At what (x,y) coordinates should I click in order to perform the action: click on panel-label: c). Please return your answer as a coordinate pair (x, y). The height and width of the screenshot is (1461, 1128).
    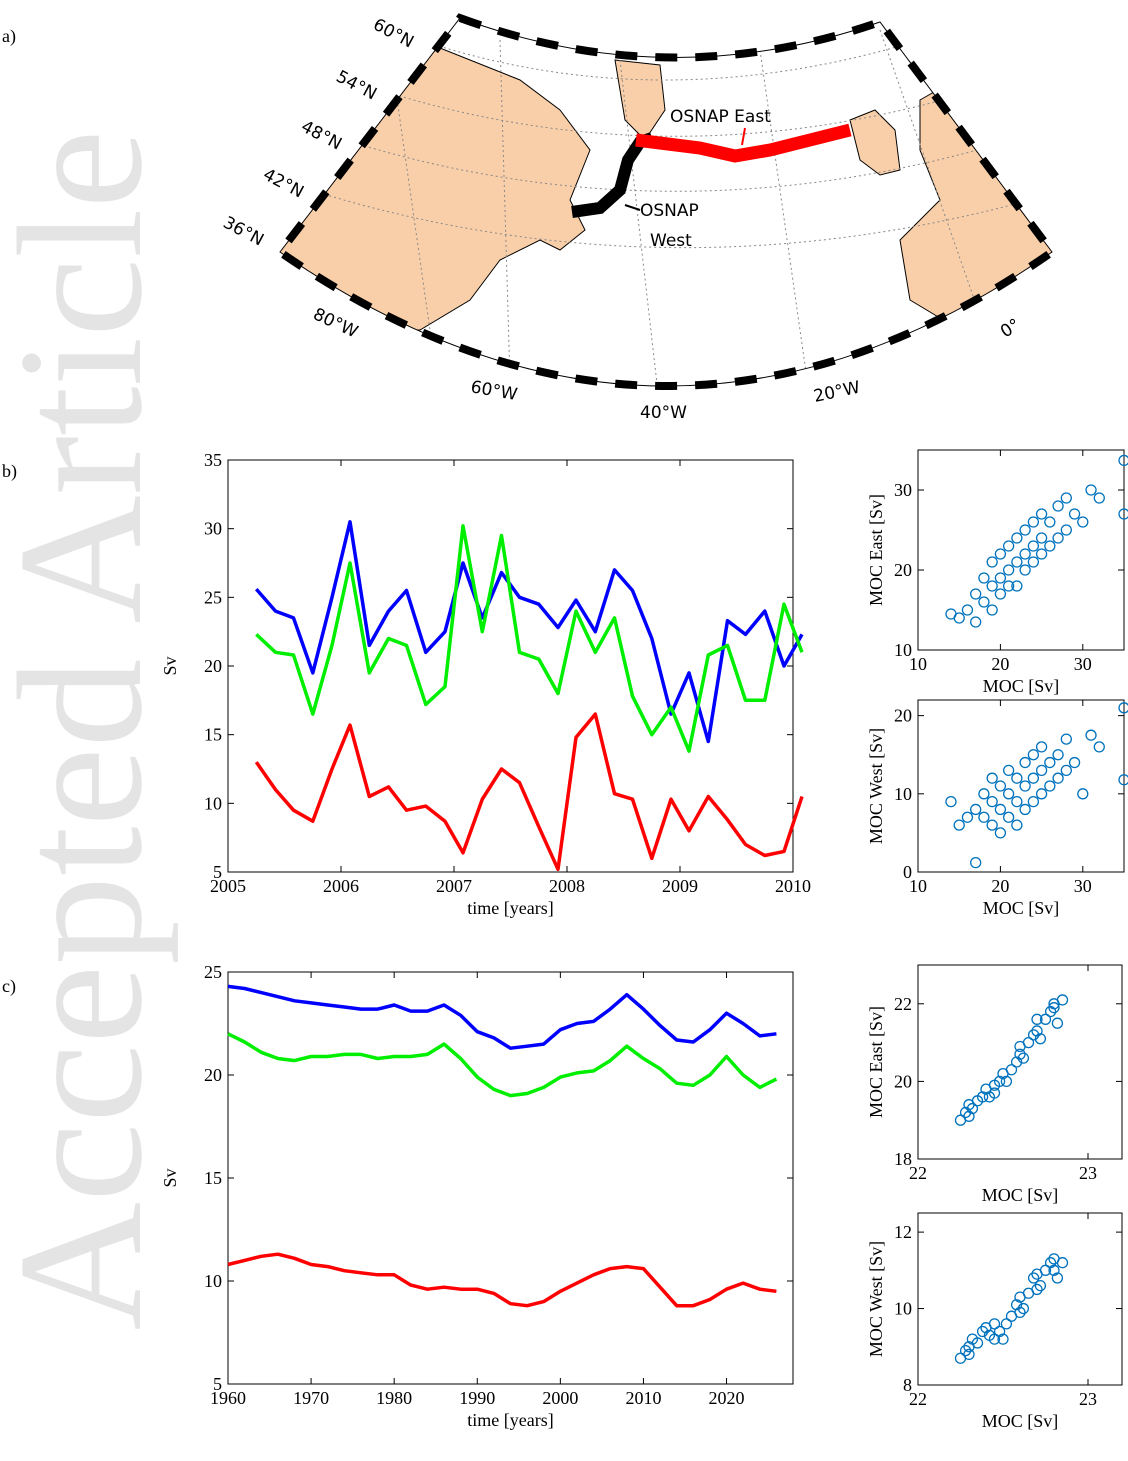
    Looking at the image, I should click on (9, 986).